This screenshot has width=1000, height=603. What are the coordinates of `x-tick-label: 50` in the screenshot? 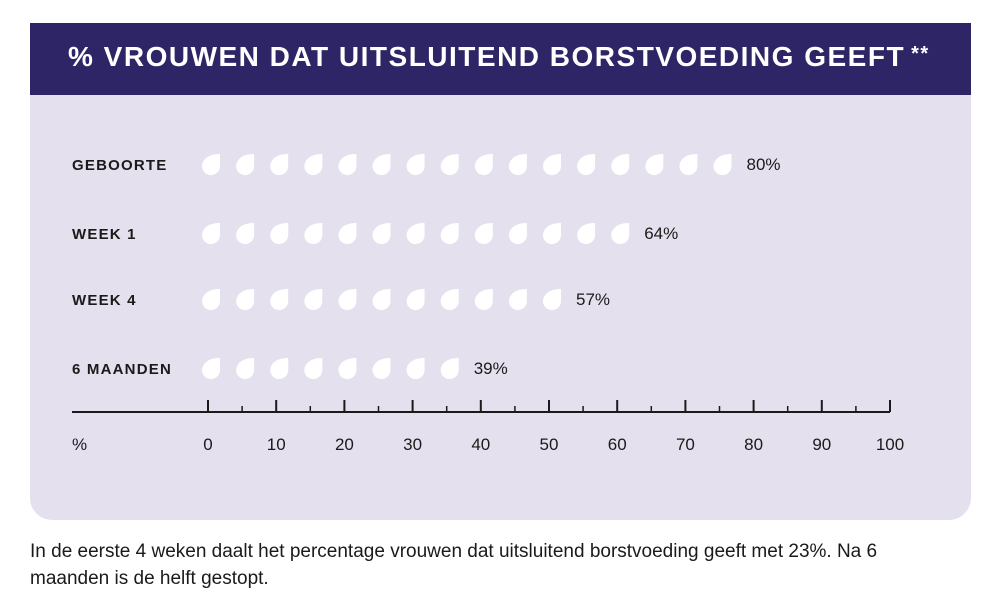 It's located at (549, 444).